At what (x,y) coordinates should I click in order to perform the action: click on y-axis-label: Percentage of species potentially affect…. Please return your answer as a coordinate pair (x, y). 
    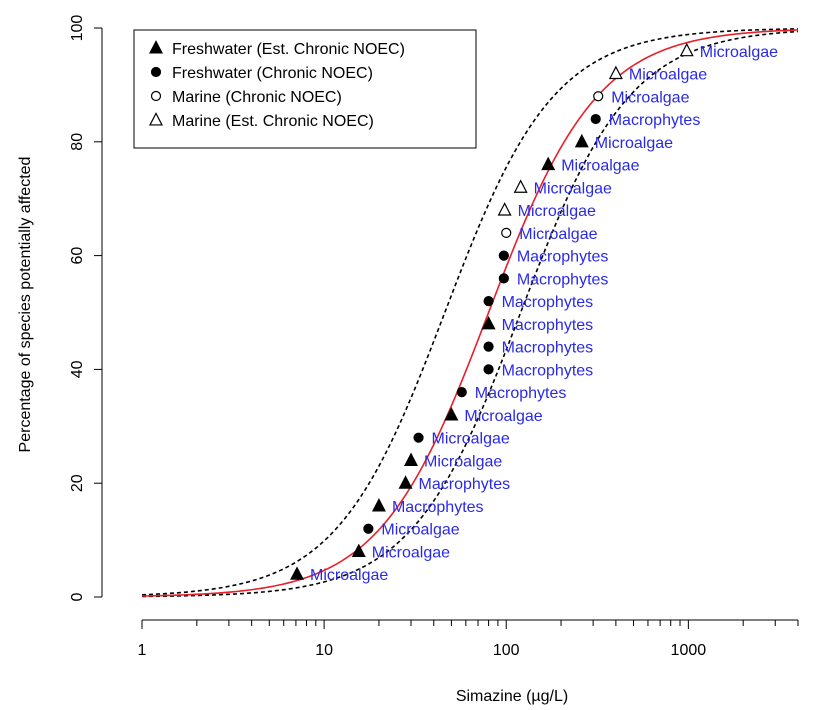
    Looking at the image, I should click on (25, 305).